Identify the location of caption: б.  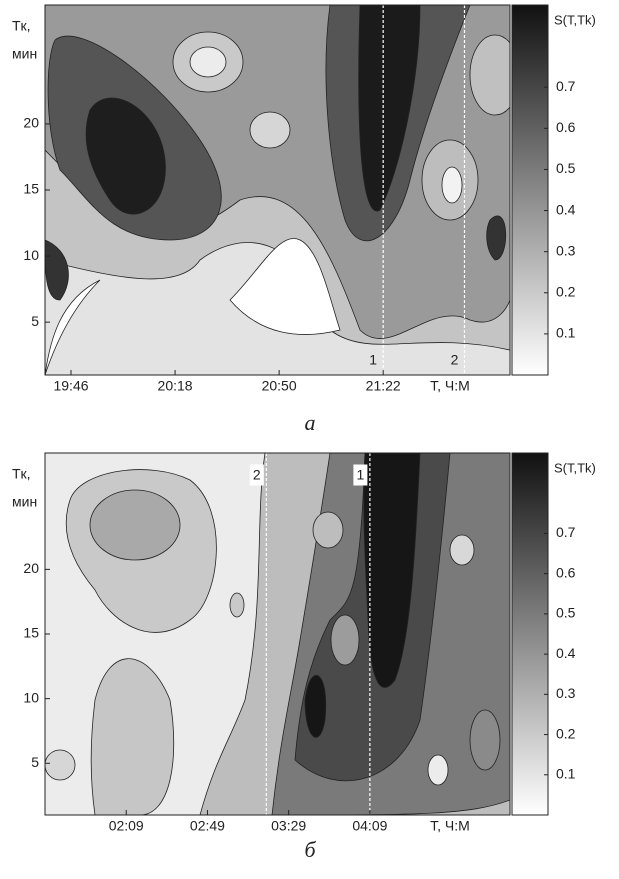
(310, 849).